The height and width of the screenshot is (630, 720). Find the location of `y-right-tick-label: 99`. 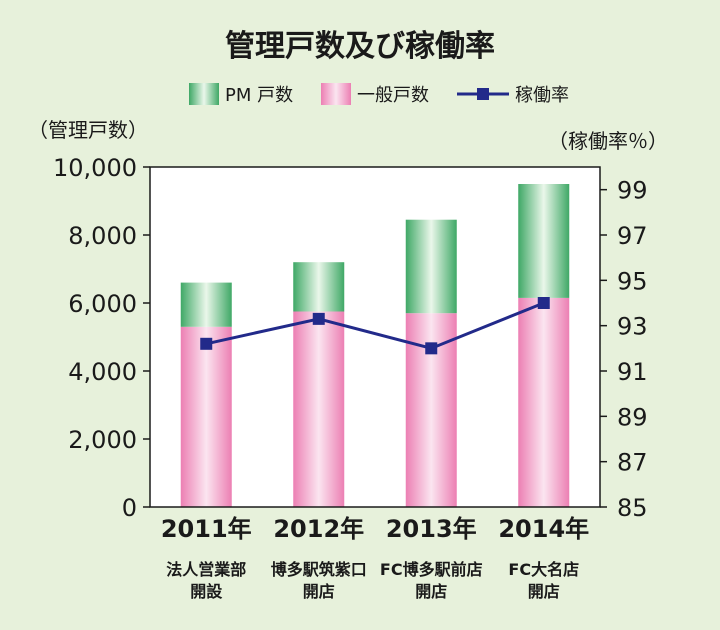

y-right-tick-label: 99 is located at coordinates (632, 191).